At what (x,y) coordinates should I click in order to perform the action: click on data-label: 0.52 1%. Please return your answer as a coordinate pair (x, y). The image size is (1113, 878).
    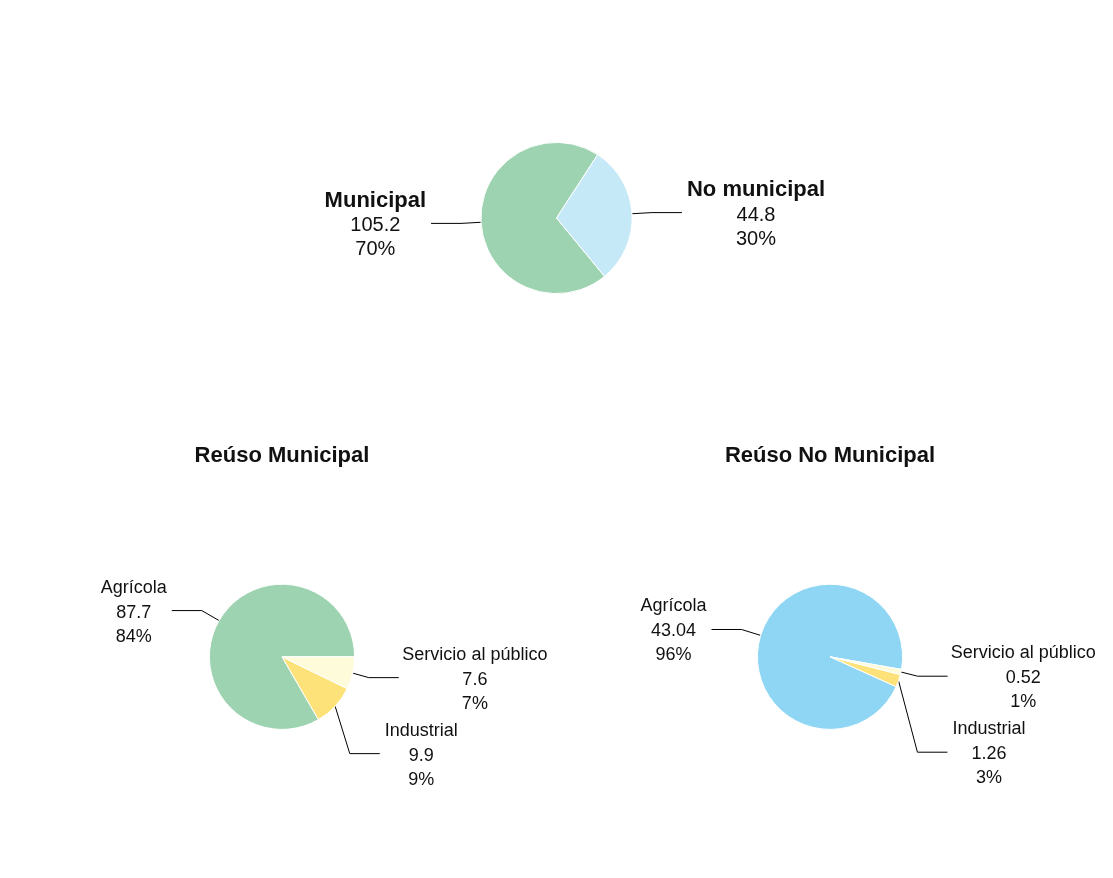
    Looking at the image, I should click on (1023, 689).